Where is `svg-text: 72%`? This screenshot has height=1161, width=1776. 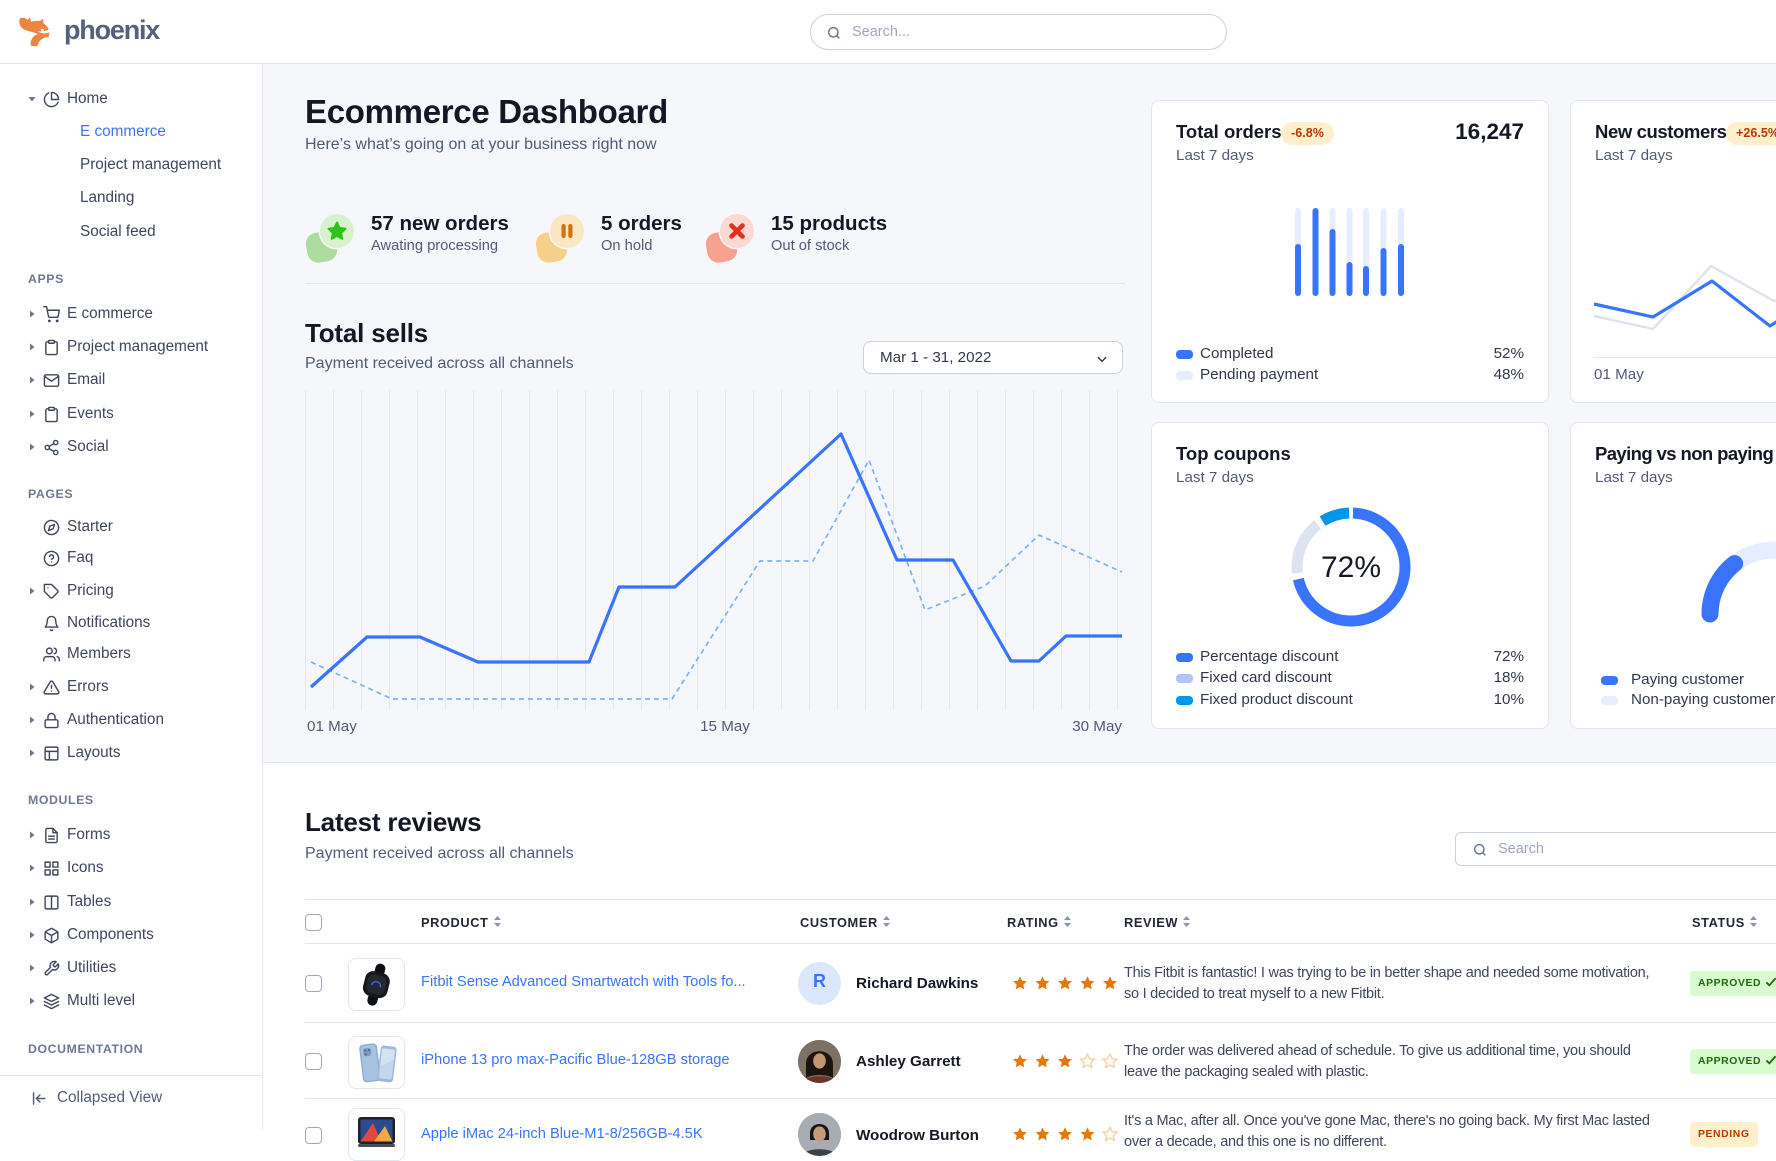 svg-text: 72% is located at coordinates (1351, 567).